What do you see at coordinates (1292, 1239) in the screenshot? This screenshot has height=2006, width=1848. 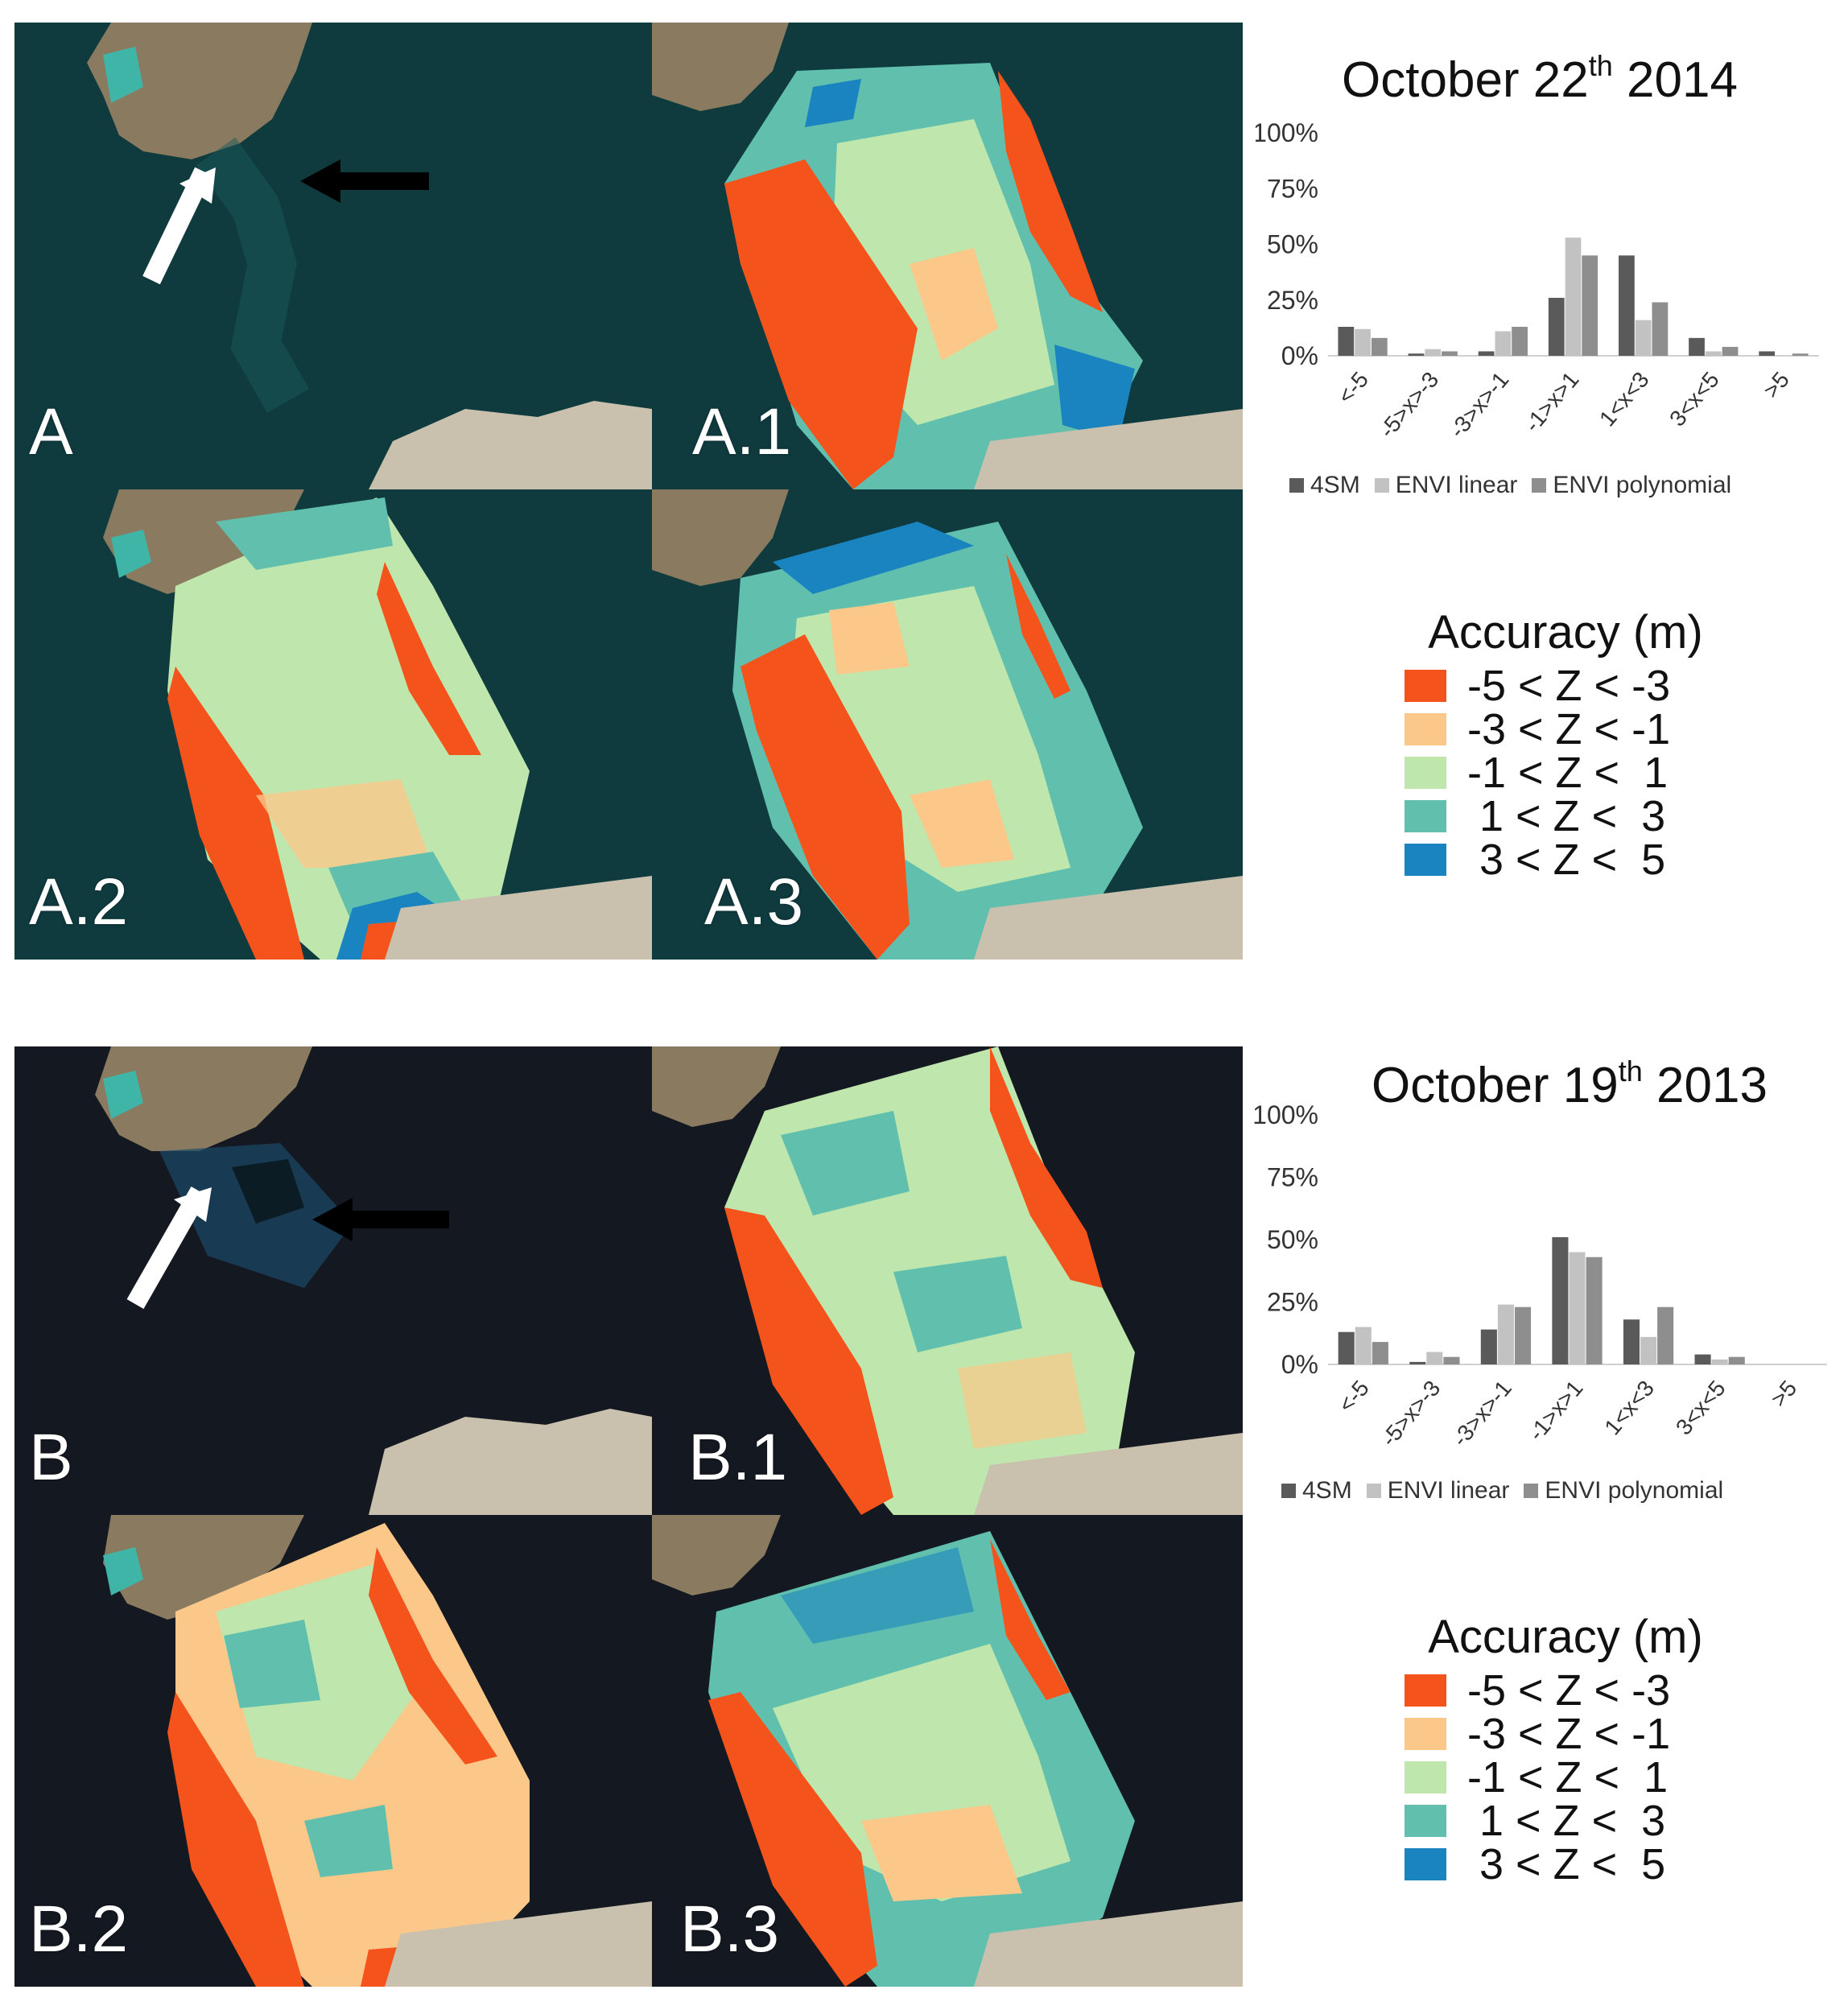 I see `y-tick-label: 50%` at bounding box center [1292, 1239].